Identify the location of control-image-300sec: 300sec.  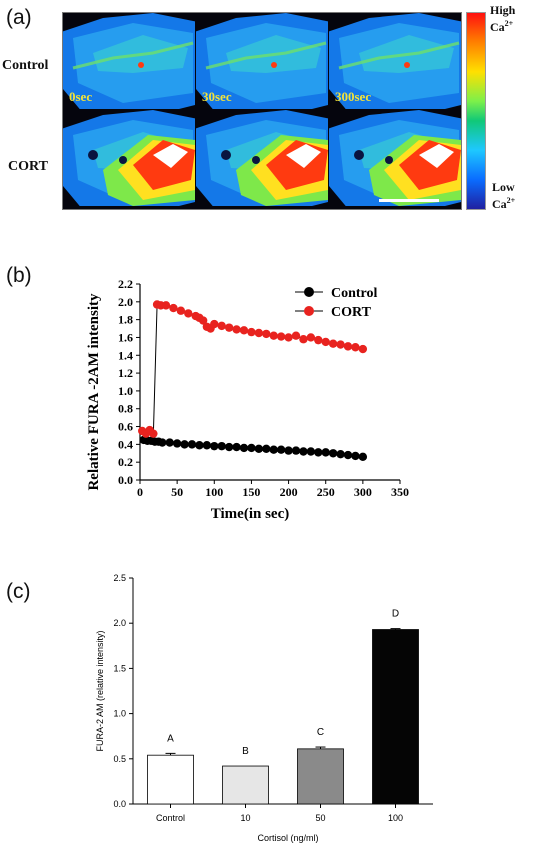
(395, 61).